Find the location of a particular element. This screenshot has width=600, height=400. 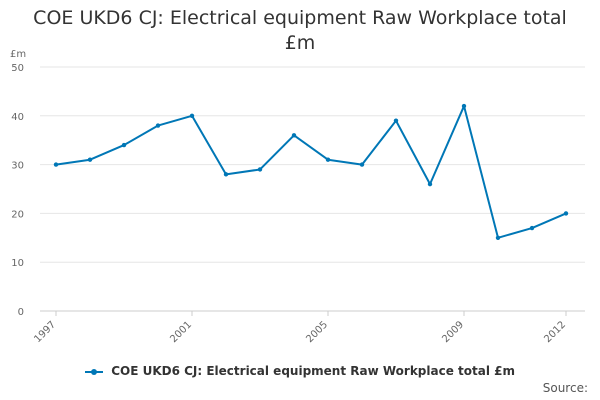

y-axis-unit-label: £m is located at coordinates (18, 54).